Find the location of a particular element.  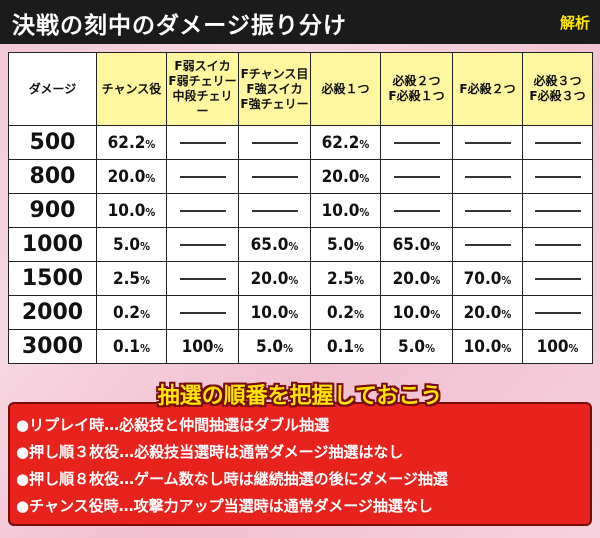

table-row: 3000 0.1% 100% 5.0% 0.1% 5.0% 10.0% 100% is located at coordinates (300, 346).